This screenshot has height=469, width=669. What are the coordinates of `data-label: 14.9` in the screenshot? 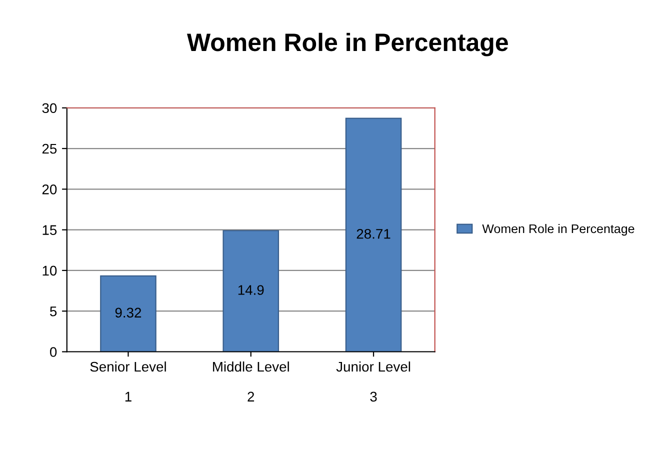 It's located at (251, 290).